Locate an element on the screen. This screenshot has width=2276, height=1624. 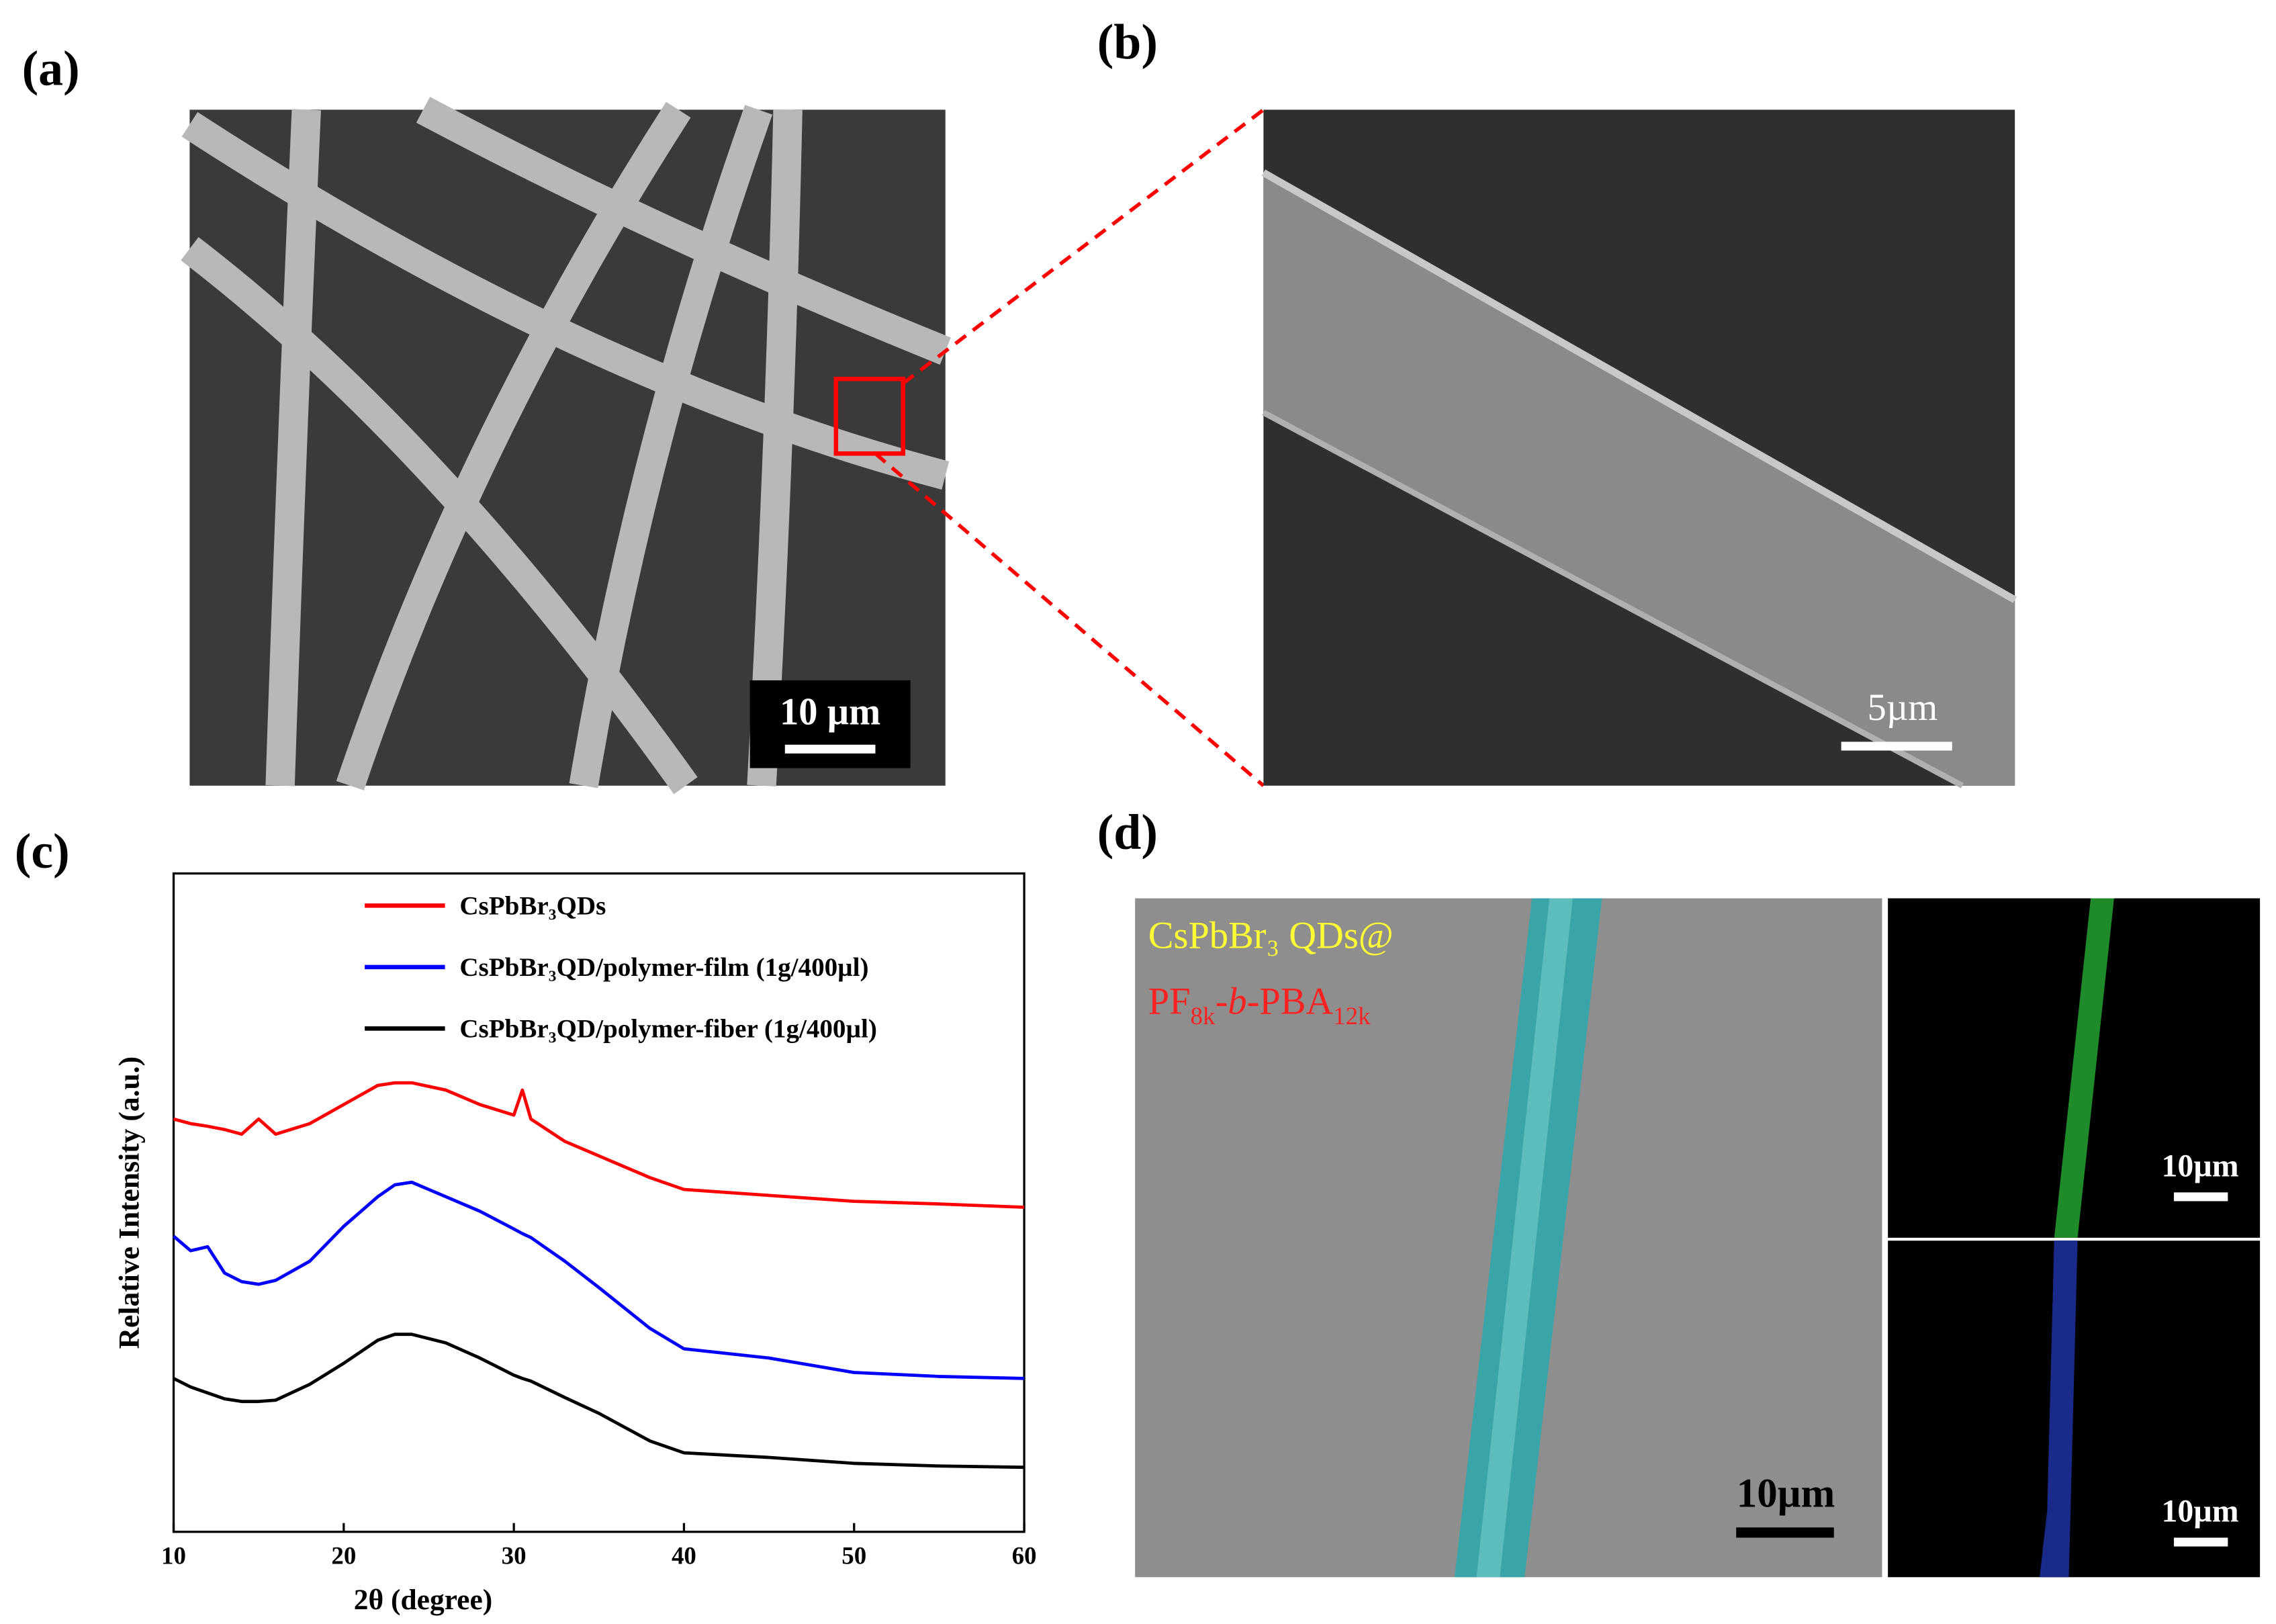
overlay-part: 12k is located at coordinates (1352, 1016).